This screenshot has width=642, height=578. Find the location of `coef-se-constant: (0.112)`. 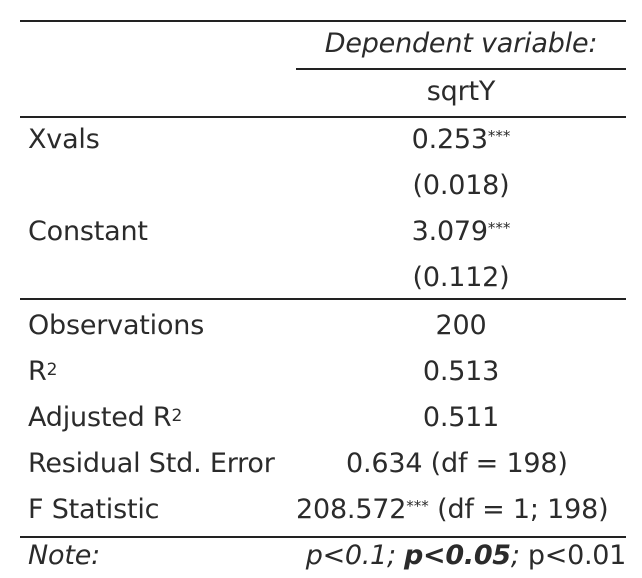

coef-se-constant: (0.112) is located at coordinates (461, 277).